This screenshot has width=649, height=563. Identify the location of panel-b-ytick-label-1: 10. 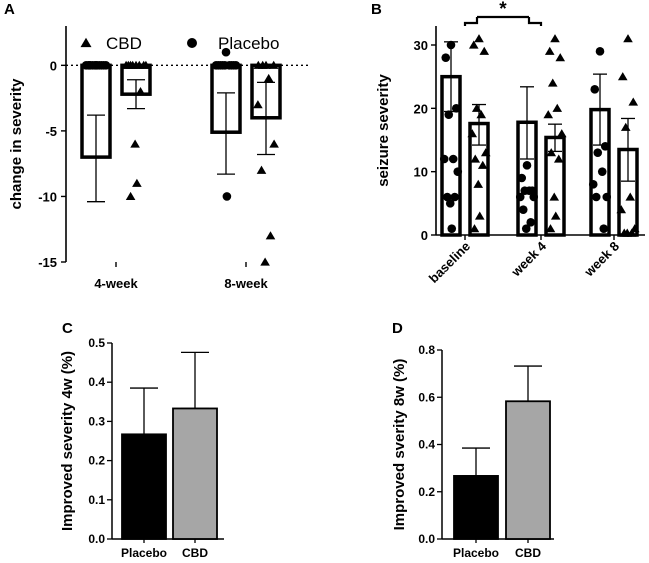
(421, 172).